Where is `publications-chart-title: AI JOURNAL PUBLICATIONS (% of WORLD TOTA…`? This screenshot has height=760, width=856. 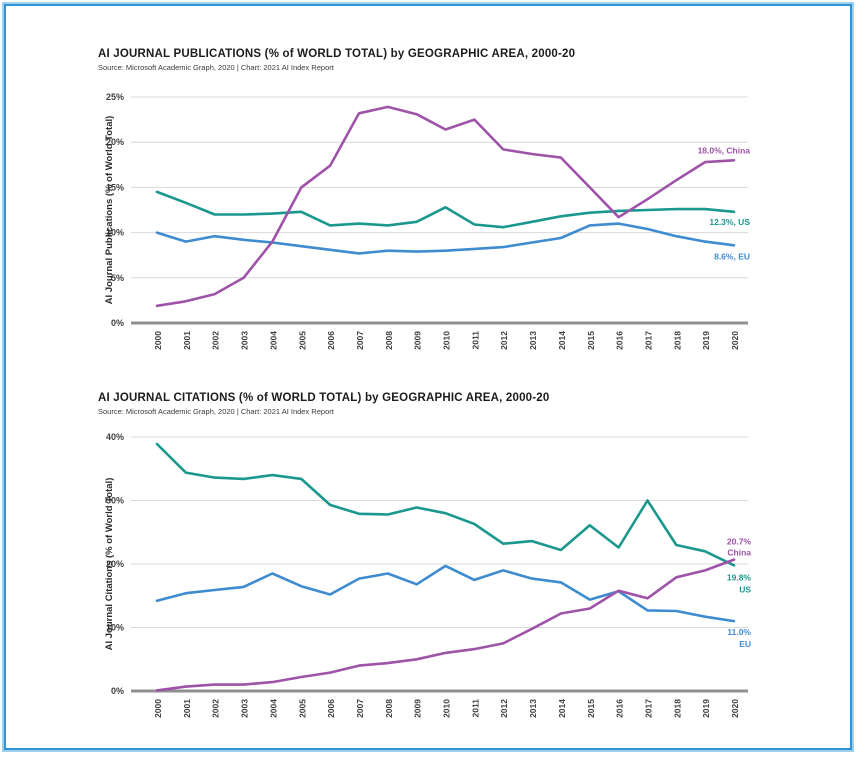 publications-chart-title: AI JOURNAL PUBLICATIONS (% of WORLD TOTA… is located at coordinates (337, 54).